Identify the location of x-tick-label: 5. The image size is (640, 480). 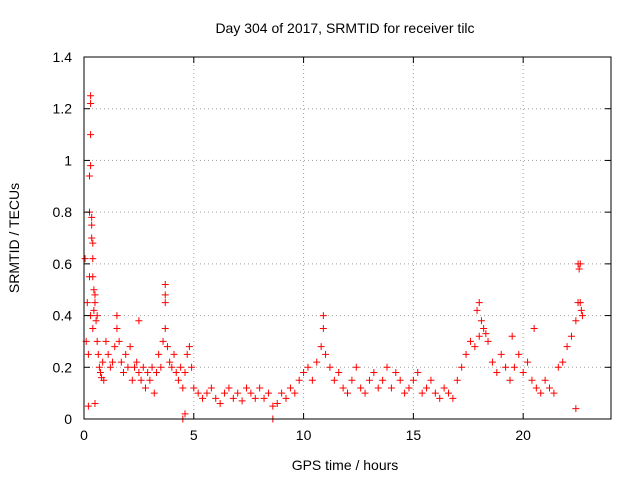
(194, 435).